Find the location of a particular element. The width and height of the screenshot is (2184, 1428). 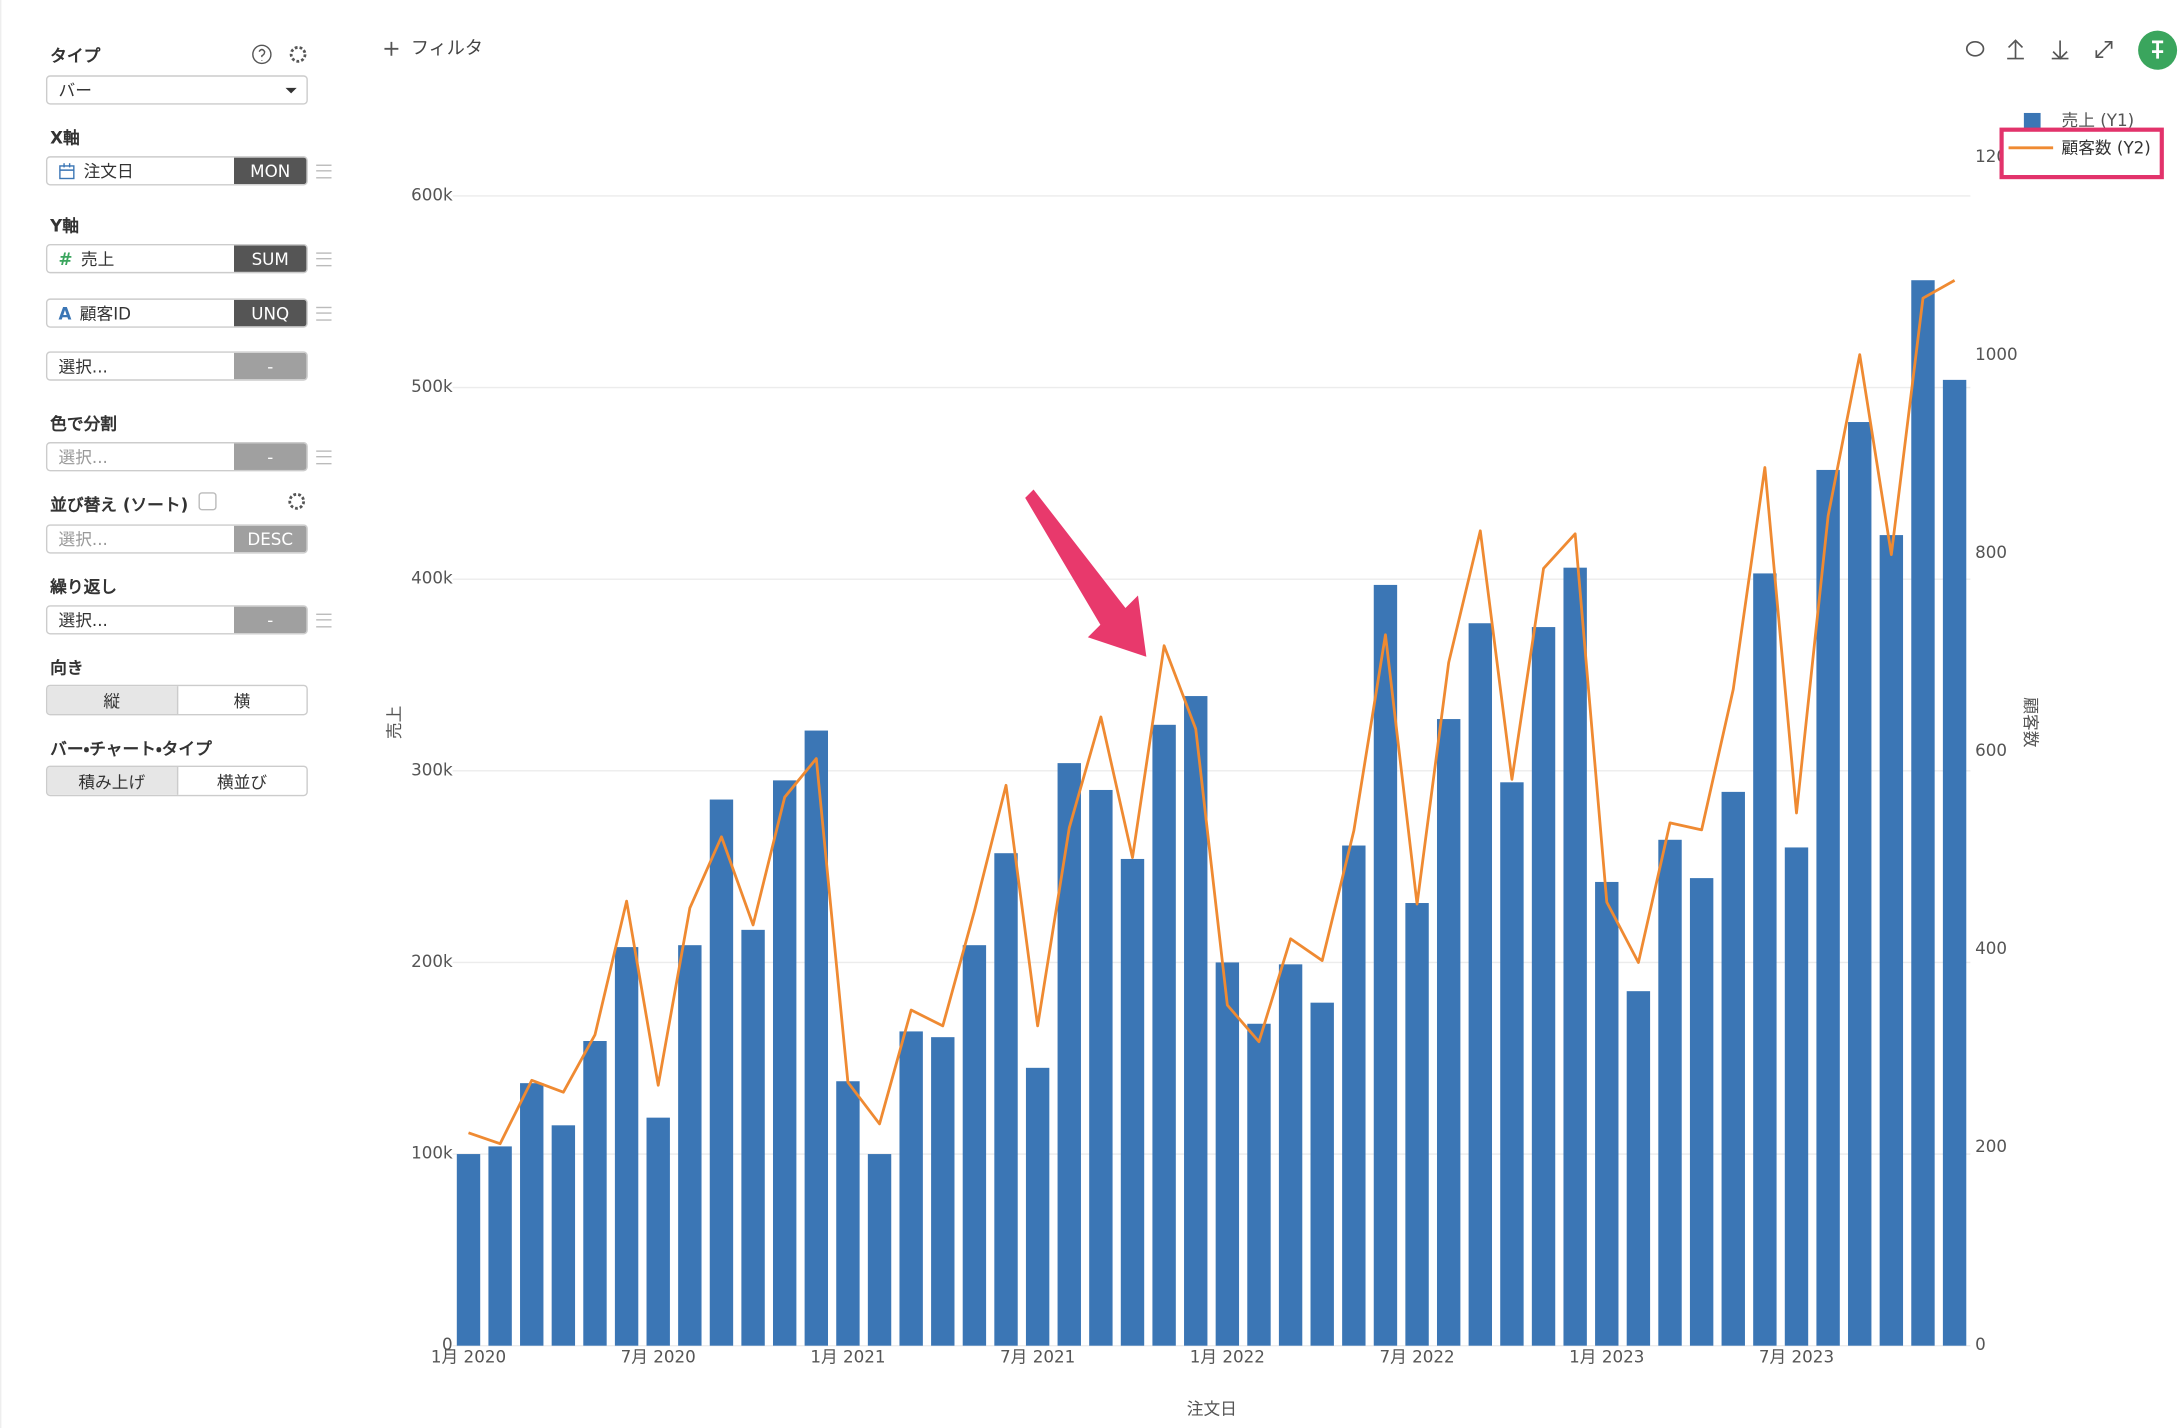

toggle-option: 積み上げ is located at coordinates (112, 780).